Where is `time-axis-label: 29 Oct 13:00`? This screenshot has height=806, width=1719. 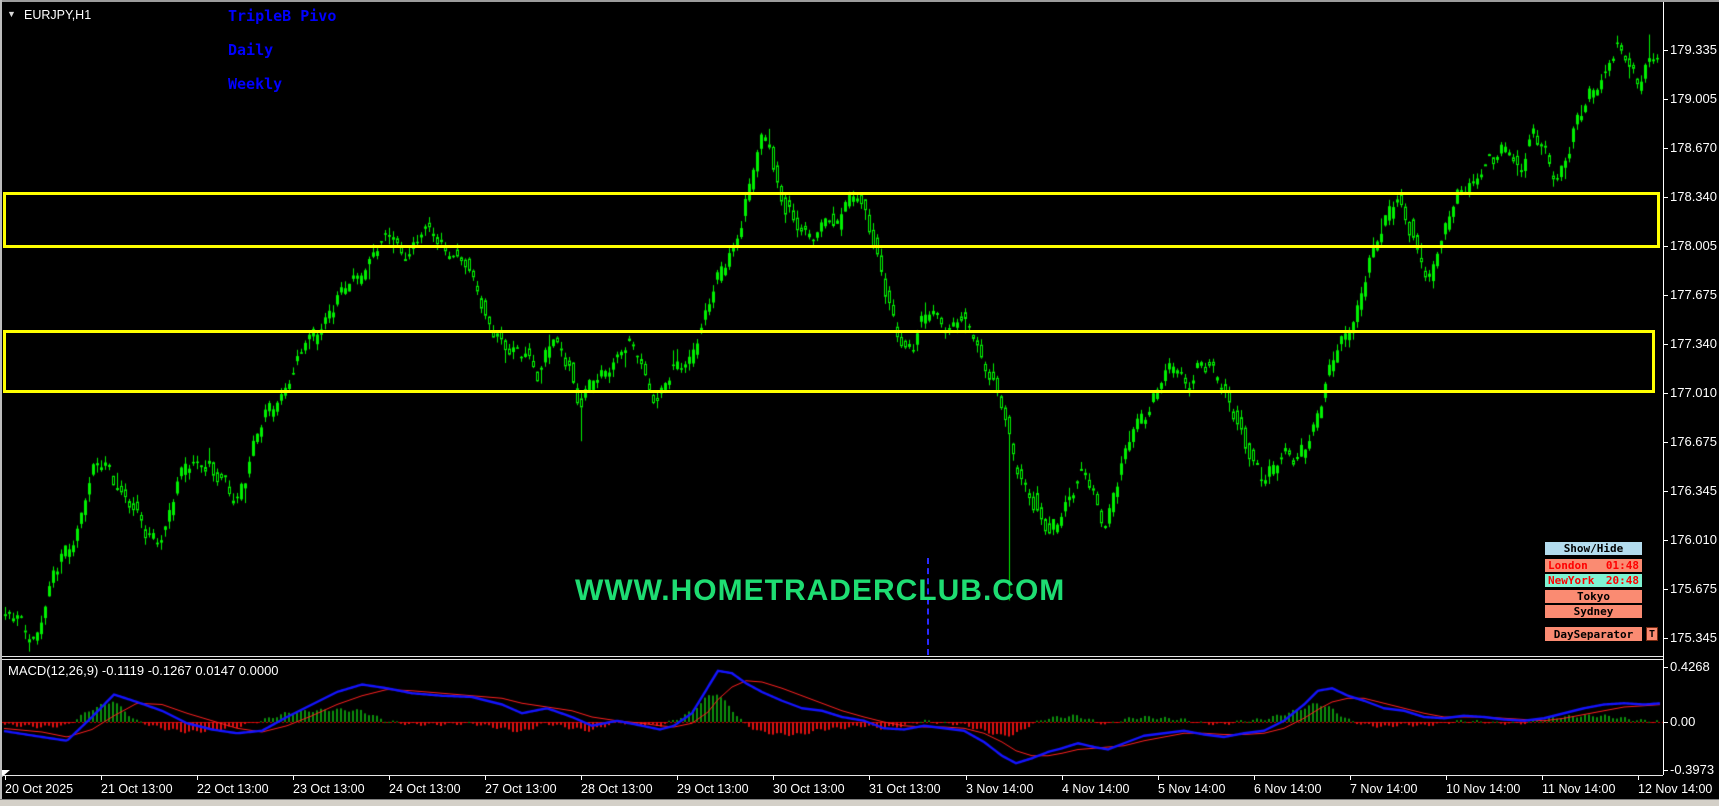
time-axis-label: 29 Oct 13:00 is located at coordinates (713, 789).